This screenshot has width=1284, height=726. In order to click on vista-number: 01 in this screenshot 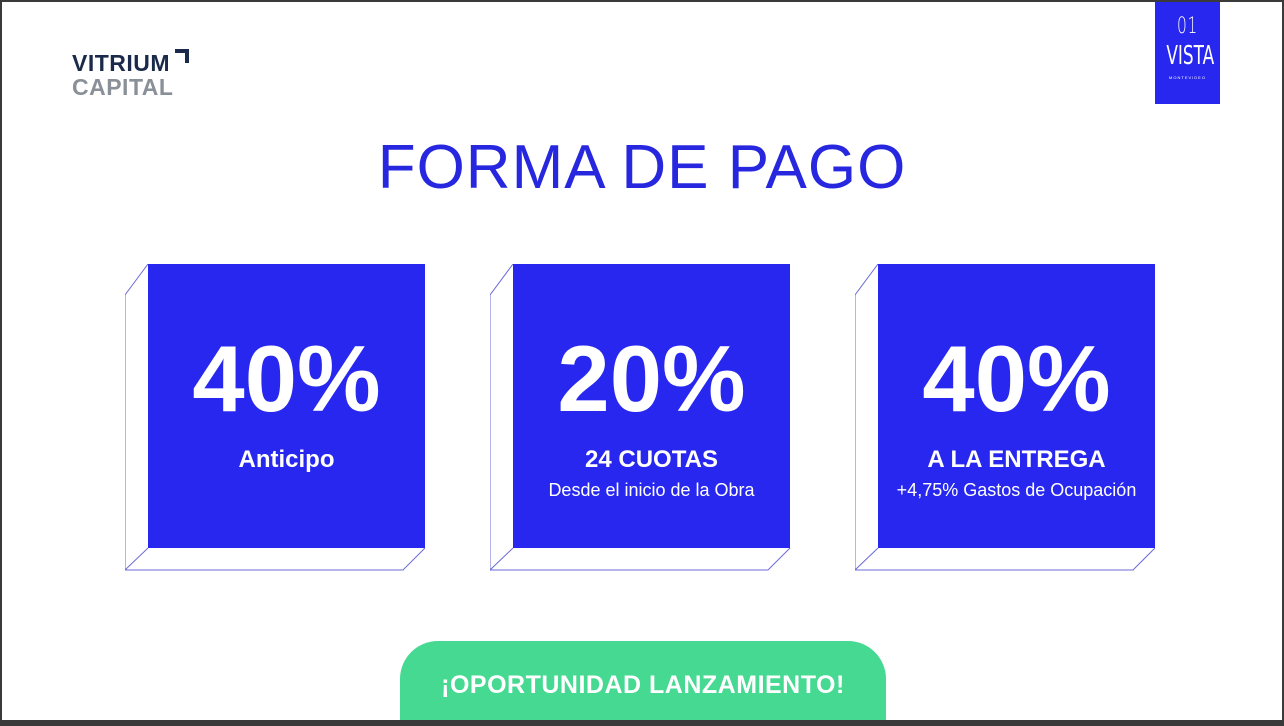, I will do `click(1187, 26)`.